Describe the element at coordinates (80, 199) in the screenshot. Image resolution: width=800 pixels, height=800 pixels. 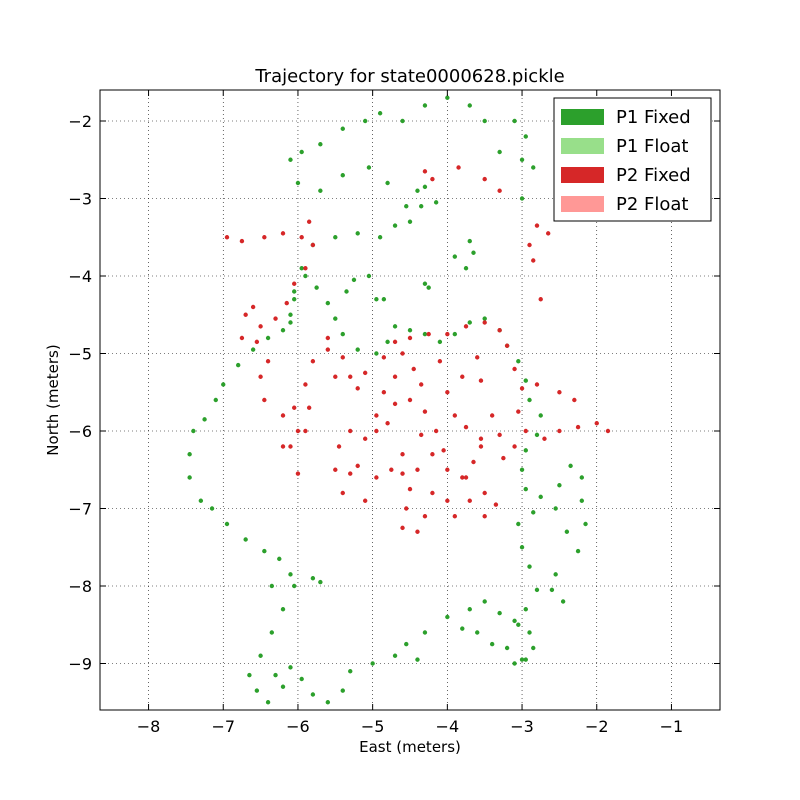
I see `y-tick-label: −3` at that location.